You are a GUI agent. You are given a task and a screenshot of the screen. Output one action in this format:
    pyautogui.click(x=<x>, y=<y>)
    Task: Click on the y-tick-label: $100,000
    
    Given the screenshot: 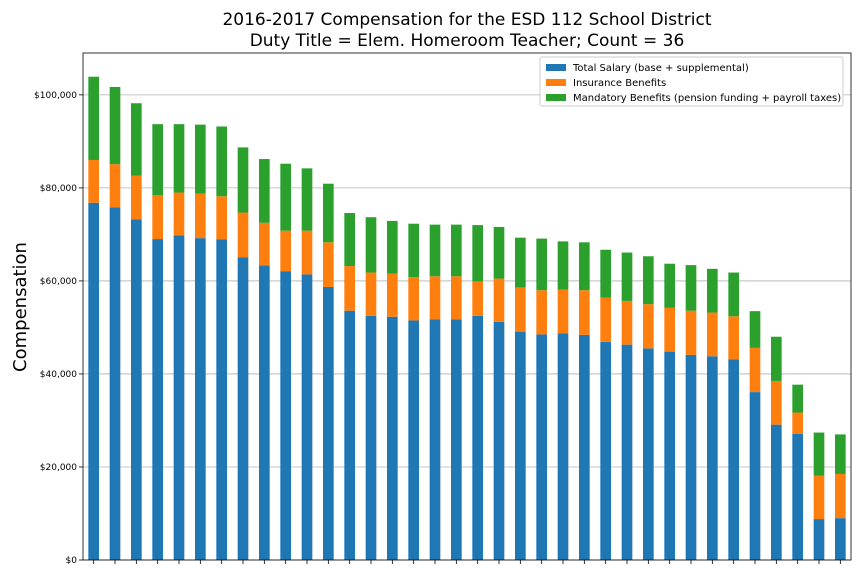 What is the action you would take?
    pyautogui.click(x=55, y=96)
    